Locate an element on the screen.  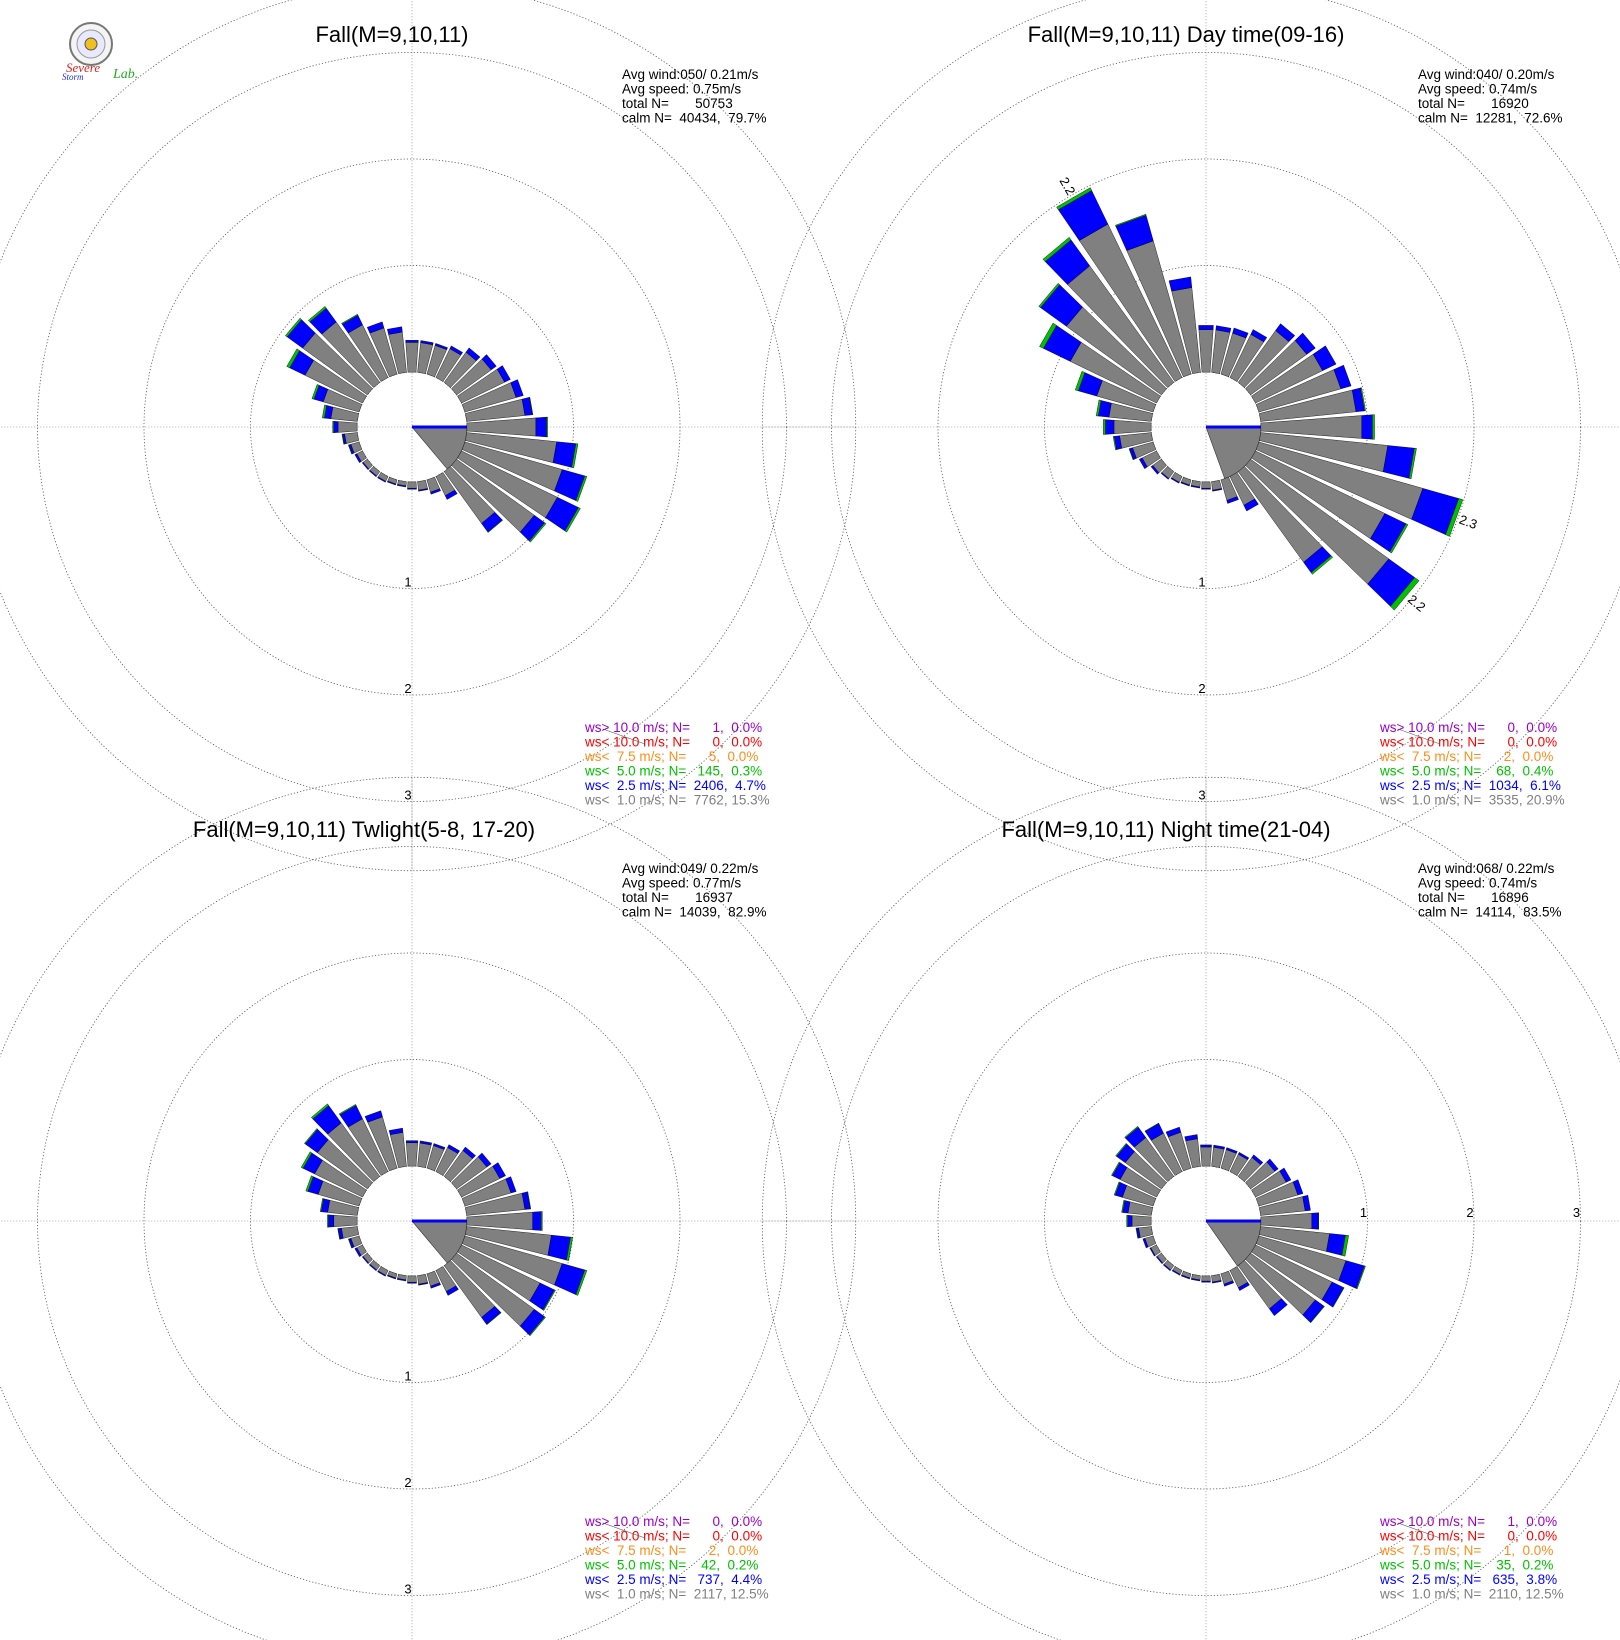
bar-value-label: 2.2 is located at coordinates (1416, 603).